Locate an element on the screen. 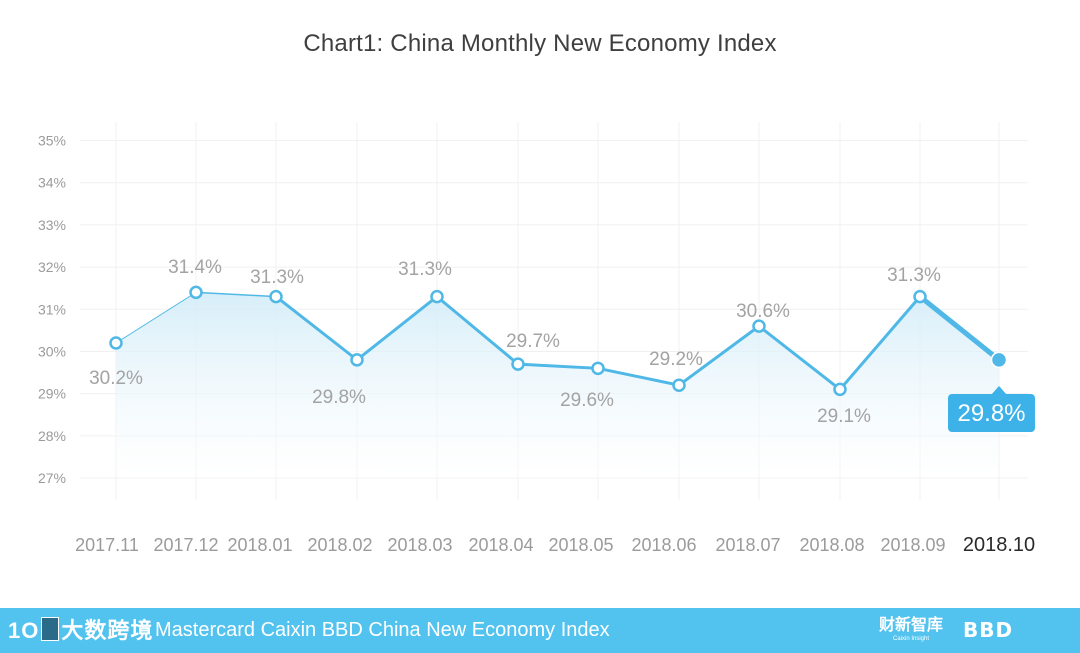  chart-title: Chart1: China Monthly New Economy Index is located at coordinates (540, 43).